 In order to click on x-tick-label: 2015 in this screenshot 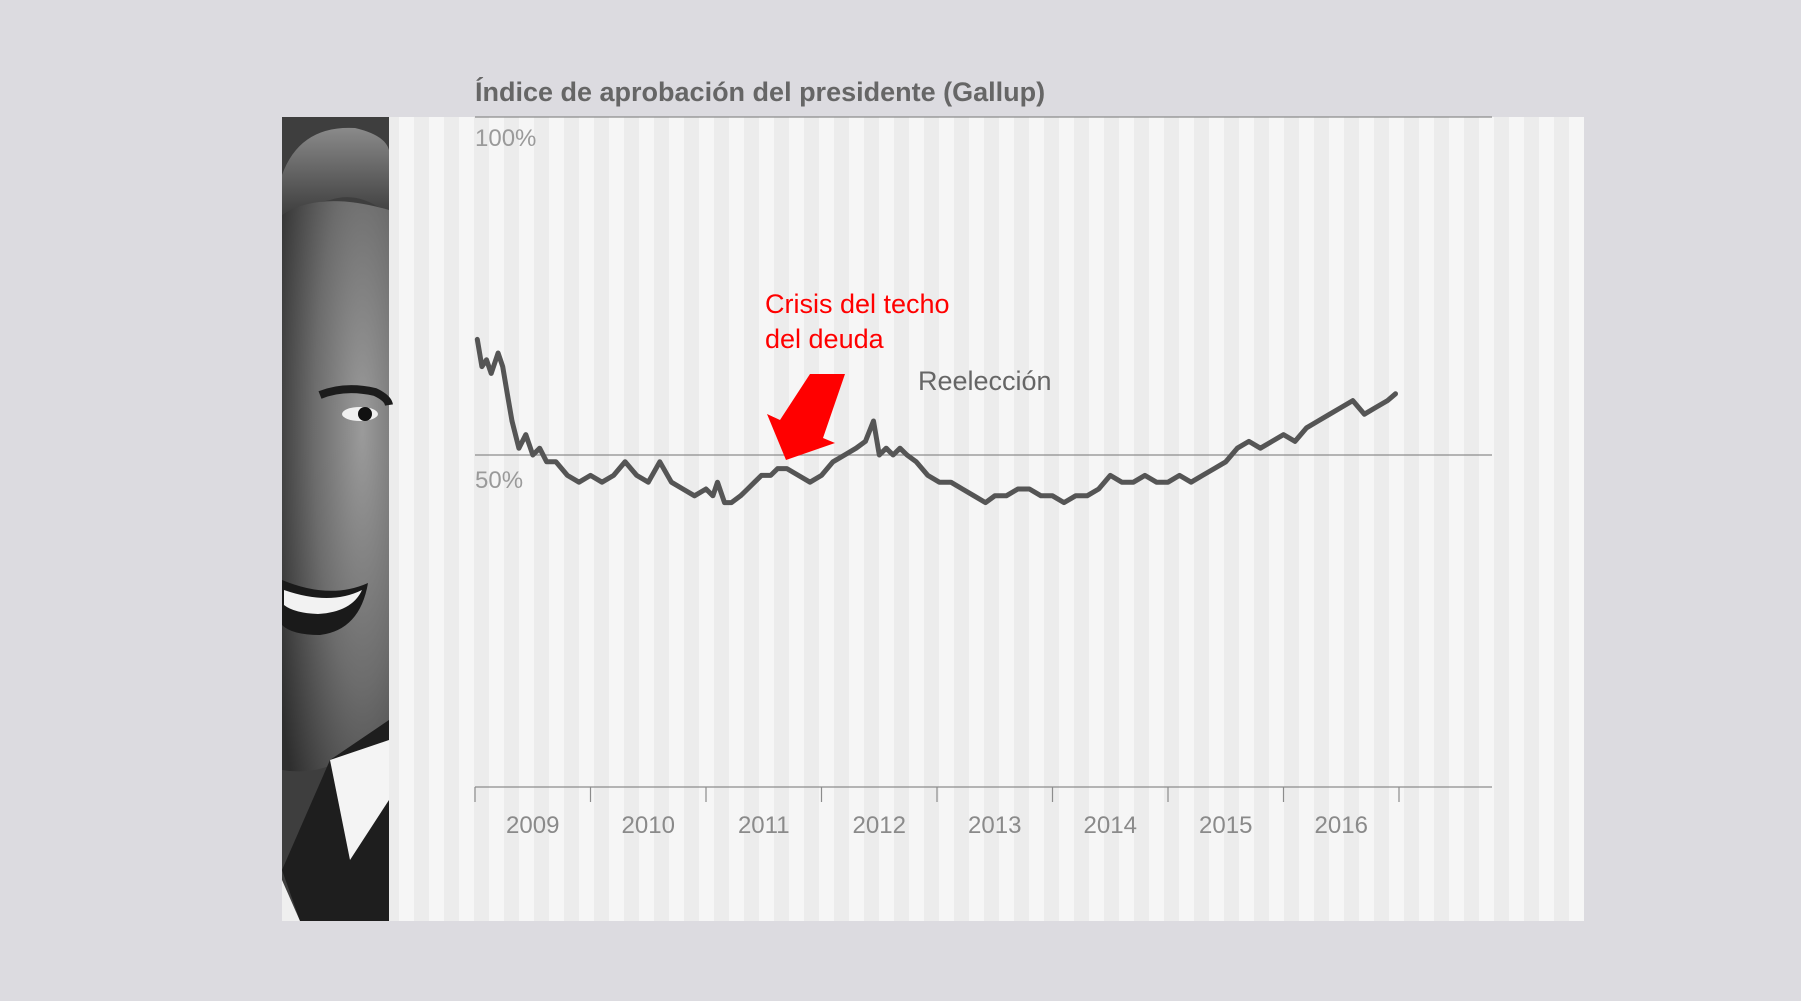, I will do `click(1225, 825)`.